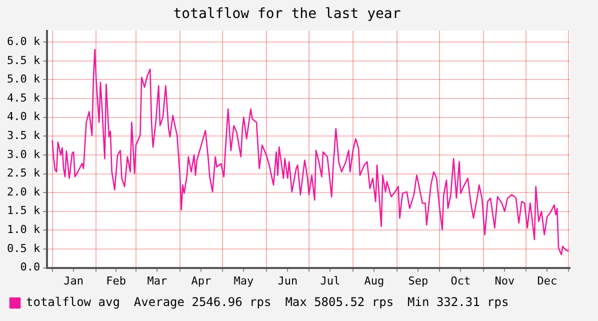  Describe the element at coordinates (74, 281) in the screenshot. I see `x-tick-label: Jan` at that location.